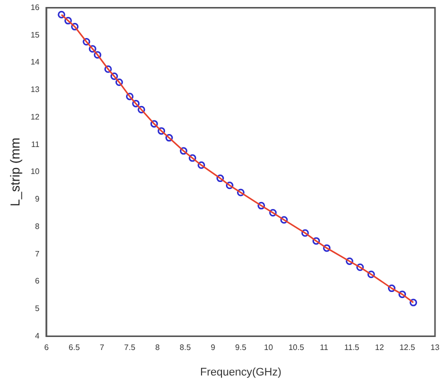 The image size is (443, 389). What do you see at coordinates (37, 335) in the screenshot?
I see `y-tick-label: 4` at bounding box center [37, 335].